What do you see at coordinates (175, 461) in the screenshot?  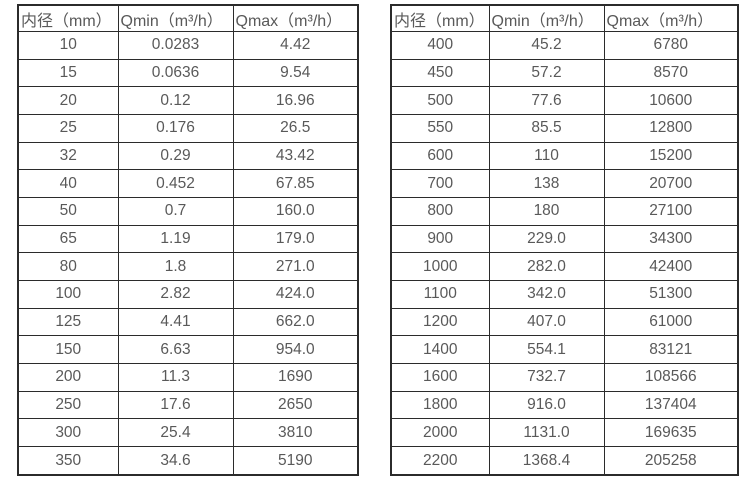 I see `qmin-cell: 34.6` at bounding box center [175, 461].